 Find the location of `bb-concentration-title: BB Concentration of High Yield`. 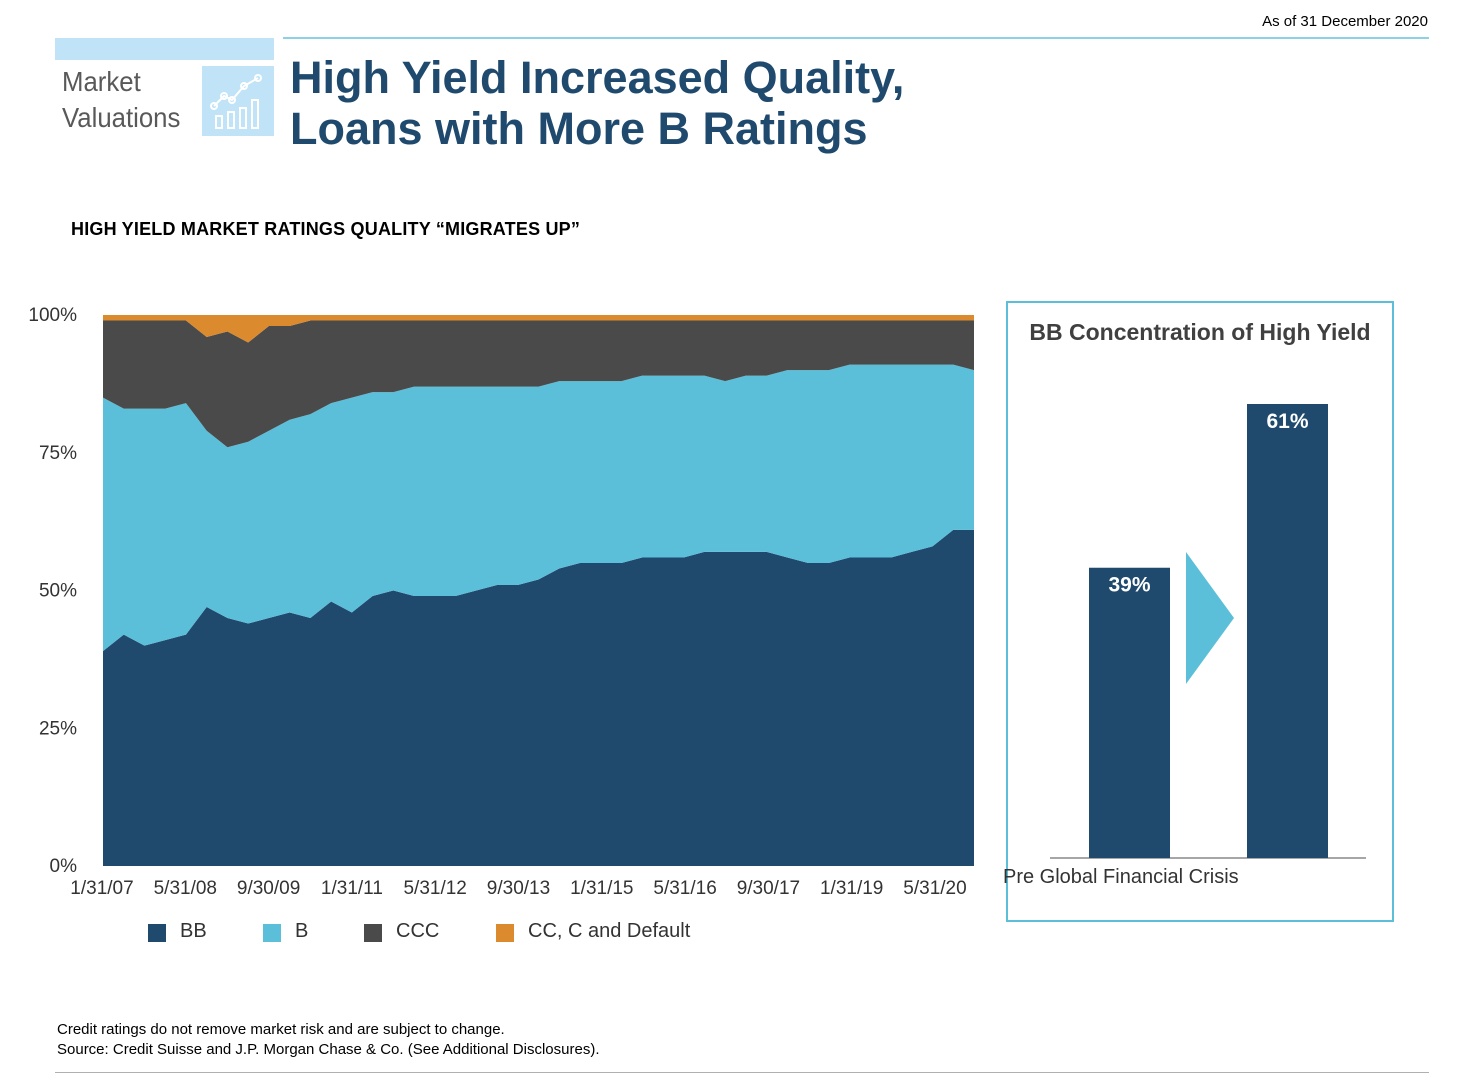

bb-concentration-title: BB Concentration of High Yield is located at coordinates (1200, 332).